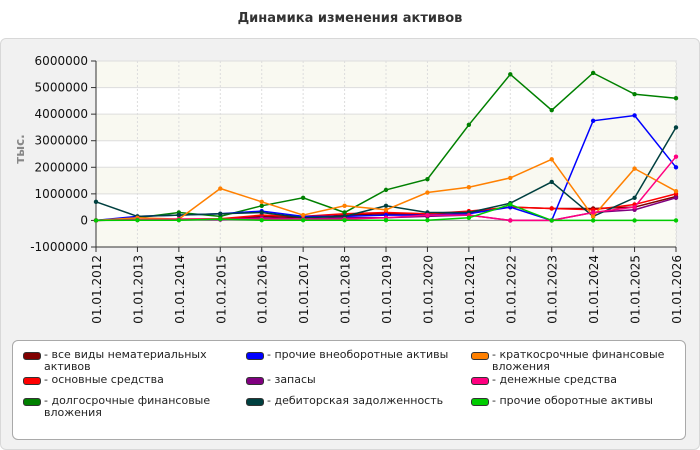 Image resolution: width=700 pixels, height=450 pixels. What do you see at coordinates (130, 361) in the screenshot?
I see `legend-item: - все виды нематериальных активов` at bounding box center [130, 361].